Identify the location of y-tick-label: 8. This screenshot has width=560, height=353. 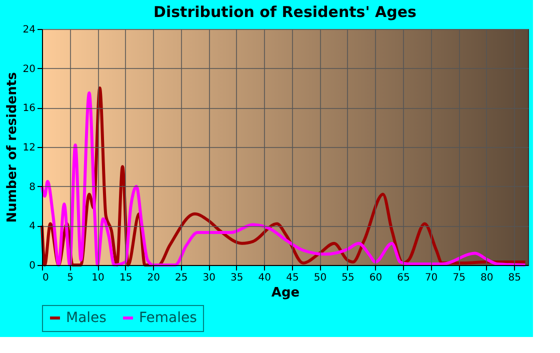
(32, 187).